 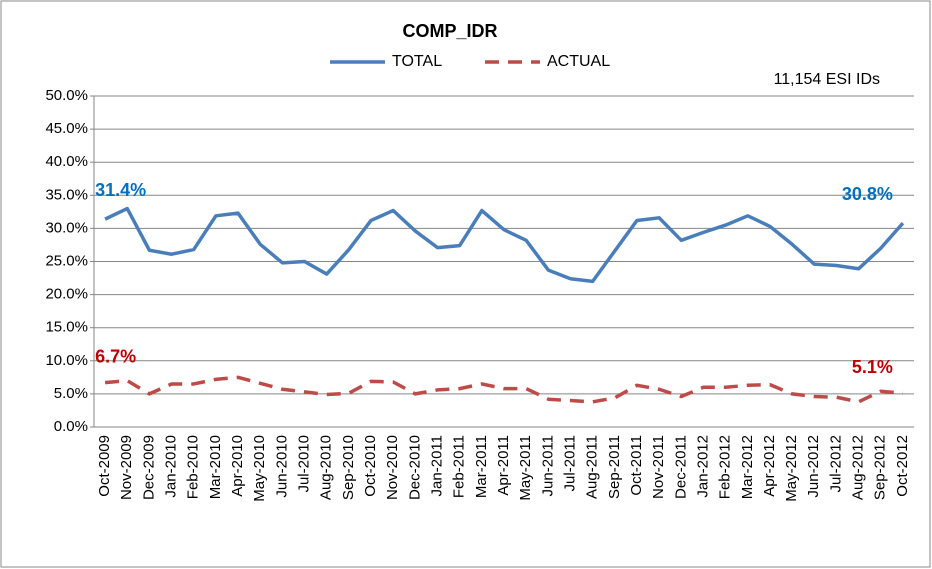 What do you see at coordinates (259, 468) in the screenshot?
I see `x-tick-label: May-2010` at bounding box center [259, 468].